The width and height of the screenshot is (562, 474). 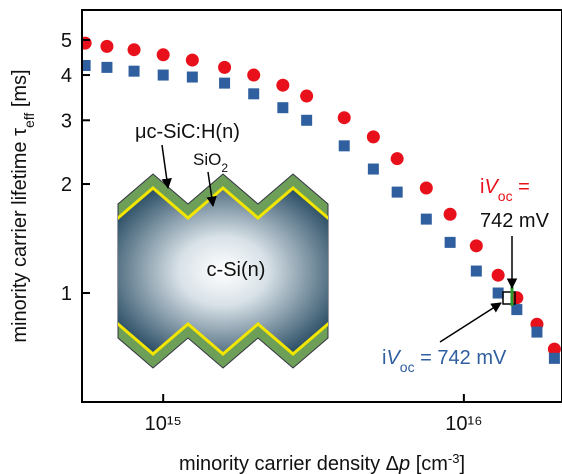 What do you see at coordinates (66, 185) in the screenshot?
I see `y-tick-label: 2` at bounding box center [66, 185].